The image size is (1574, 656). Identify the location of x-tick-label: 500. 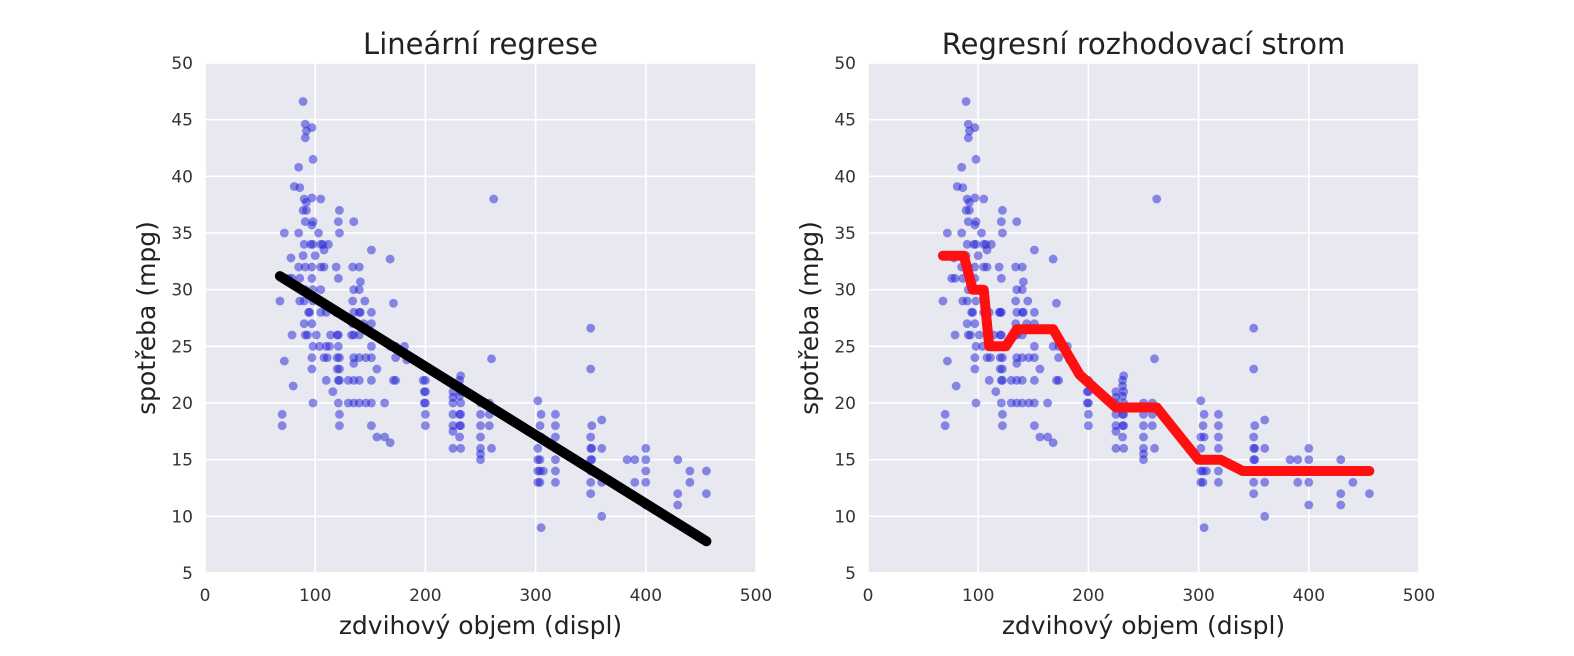
(756, 596).